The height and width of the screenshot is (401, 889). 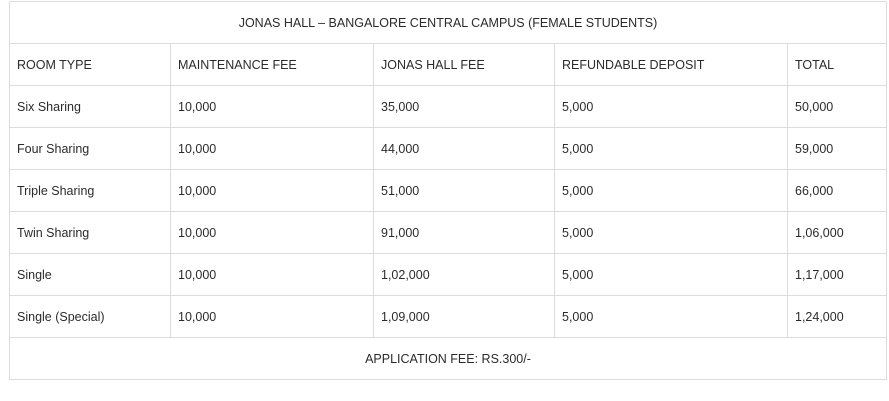 What do you see at coordinates (837, 232) in the screenshot?
I see `cell-total: 1,06,000` at bounding box center [837, 232].